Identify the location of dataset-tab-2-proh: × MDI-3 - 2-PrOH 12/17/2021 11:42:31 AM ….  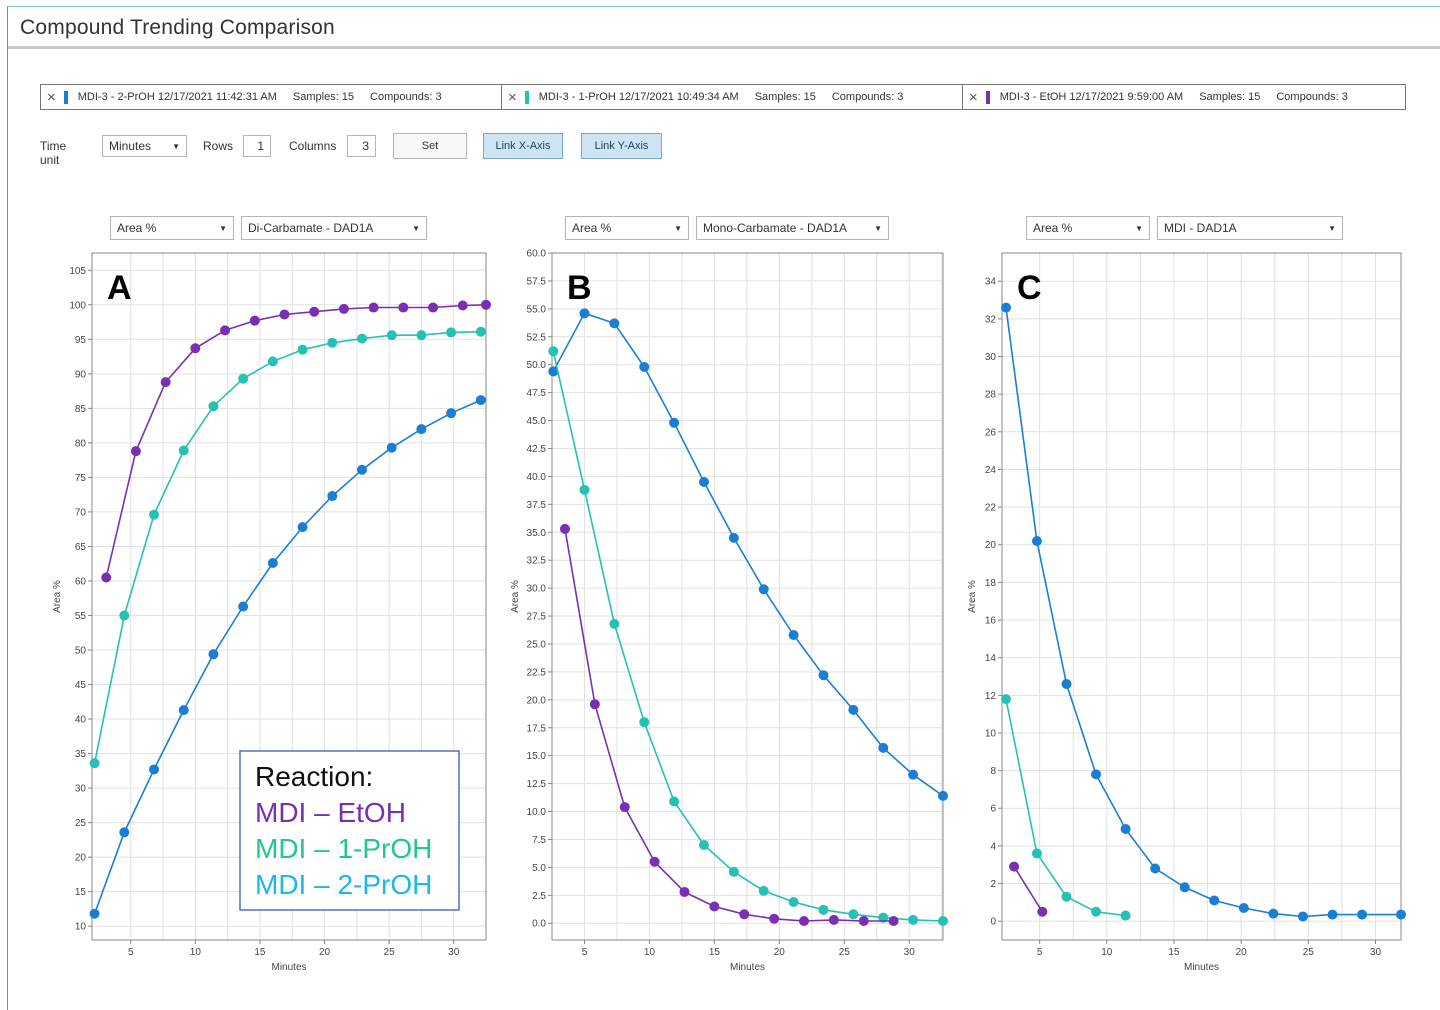
(271, 97).